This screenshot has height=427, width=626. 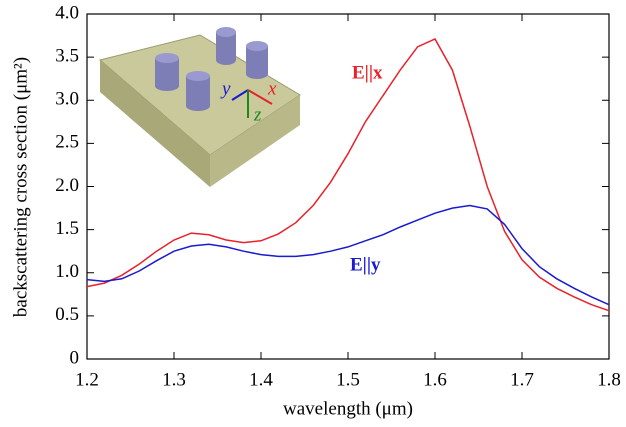 I want to click on legend-entry: E||y, so click(x=365, y=264).